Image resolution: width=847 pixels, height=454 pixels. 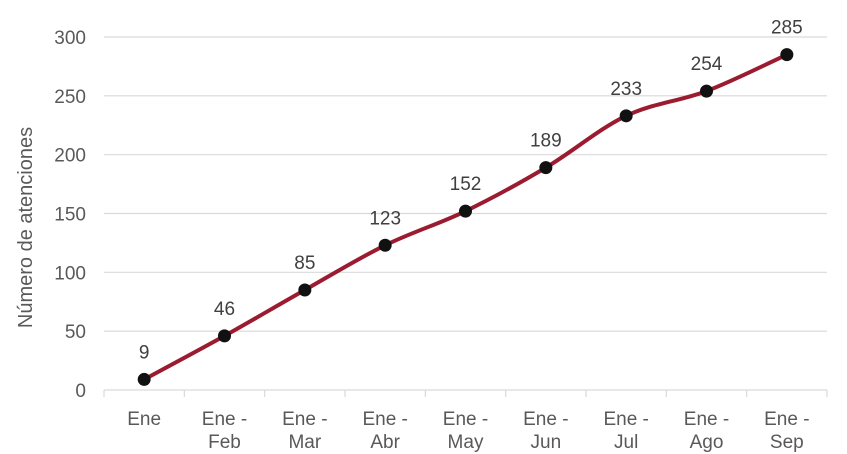 What do you see at coordinates (80, 391) in the screenshot?
I see `y-tick-label: 0` at bounding box center [80, 391].